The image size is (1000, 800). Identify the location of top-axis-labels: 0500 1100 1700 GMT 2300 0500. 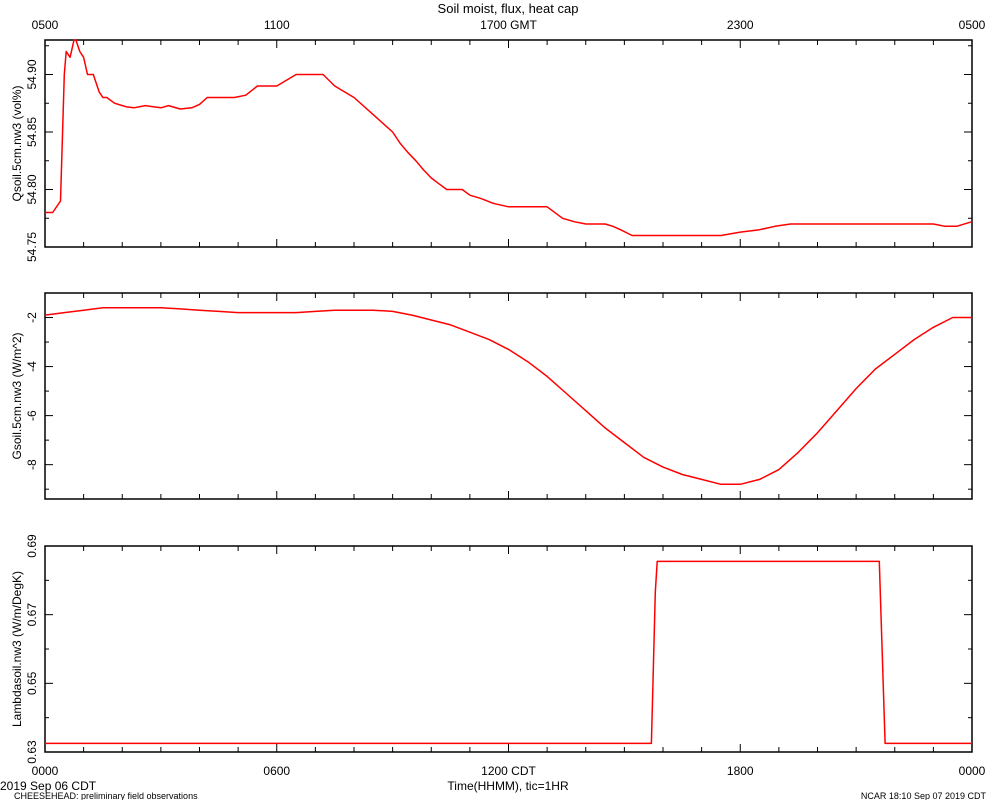
(509, 25).